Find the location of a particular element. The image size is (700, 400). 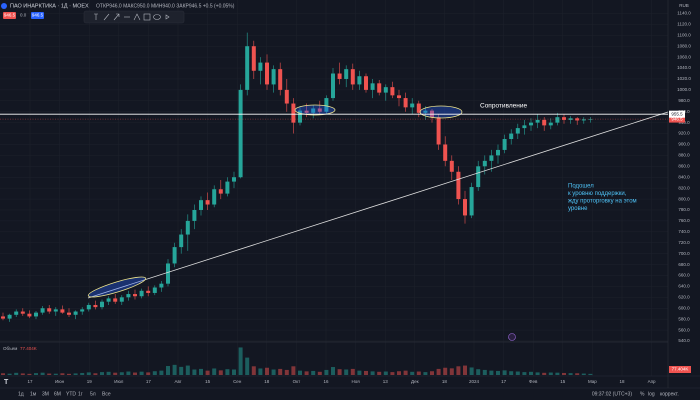

sell-badge is located at coordinates (9, 15).